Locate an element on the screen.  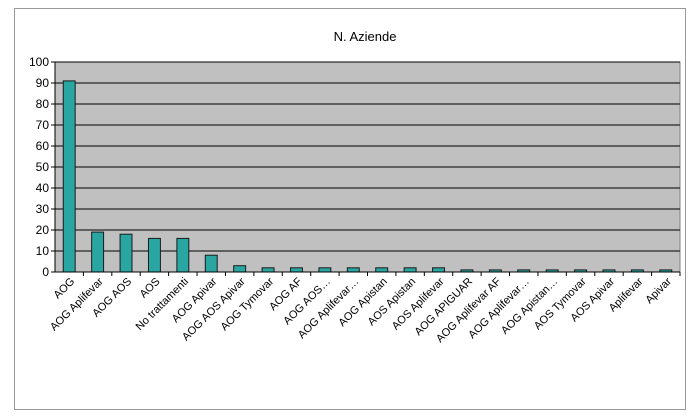
x-tick-label: AOG is located at coordinates (65, 289).